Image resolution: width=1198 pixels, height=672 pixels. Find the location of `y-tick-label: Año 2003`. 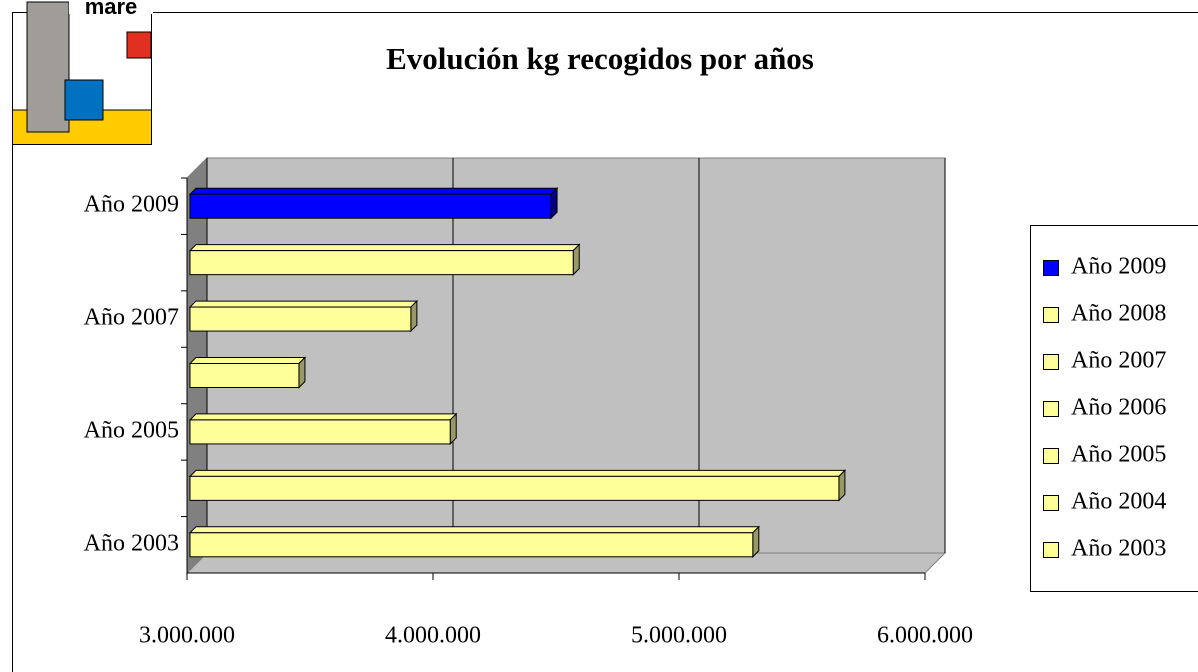

y-tick-label: Año 2003 is located at coordinates (131, 543).